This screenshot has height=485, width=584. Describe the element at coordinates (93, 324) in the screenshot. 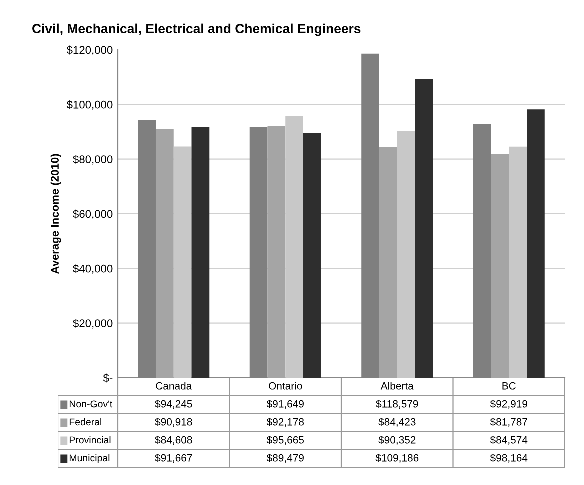

I see `y-tick-label: $20,000` at that location.